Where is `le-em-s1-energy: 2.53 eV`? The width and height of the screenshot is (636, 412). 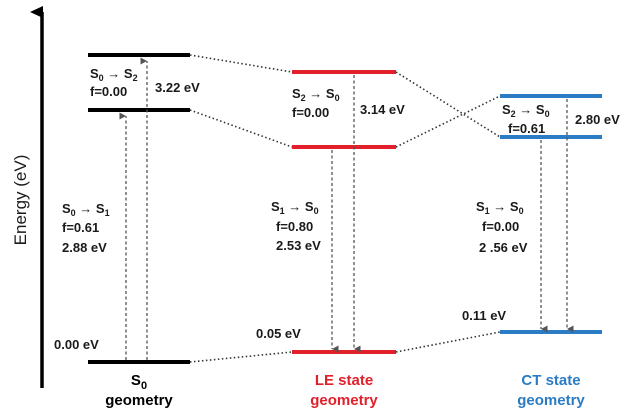 le-em-s1-energy: 2.53 eV is located at coordinates (298, 245).